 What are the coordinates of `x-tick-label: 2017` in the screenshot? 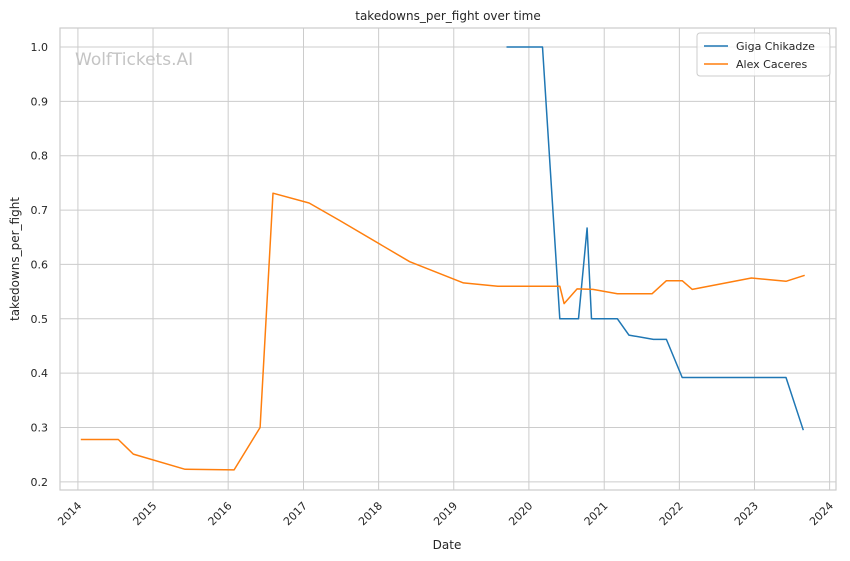 It's located at (295, 513).